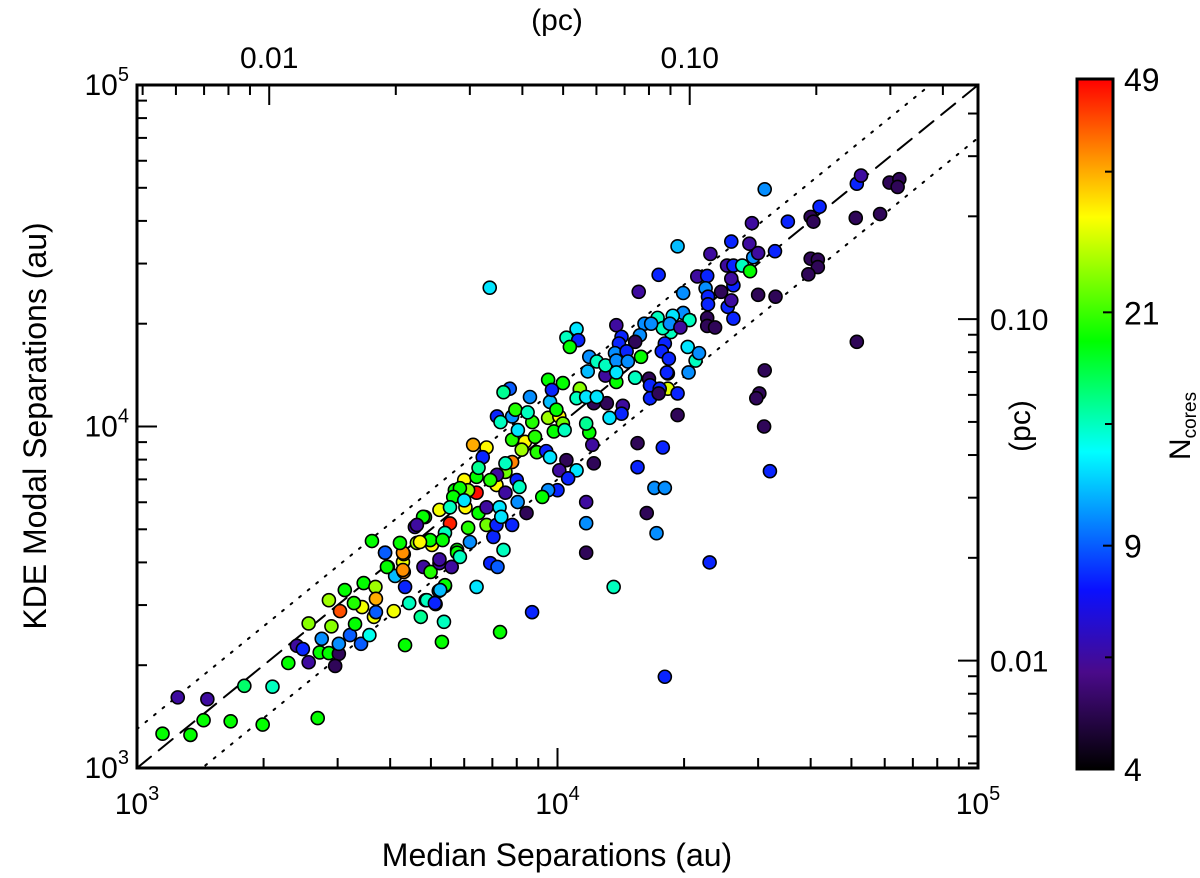 The width and height of the screenshot is (1200, 878). What do you see at coordinates (1020, 426) in the screenshot?
I see `right-axis-label: (pc)` at bounding box center [1020, 426].